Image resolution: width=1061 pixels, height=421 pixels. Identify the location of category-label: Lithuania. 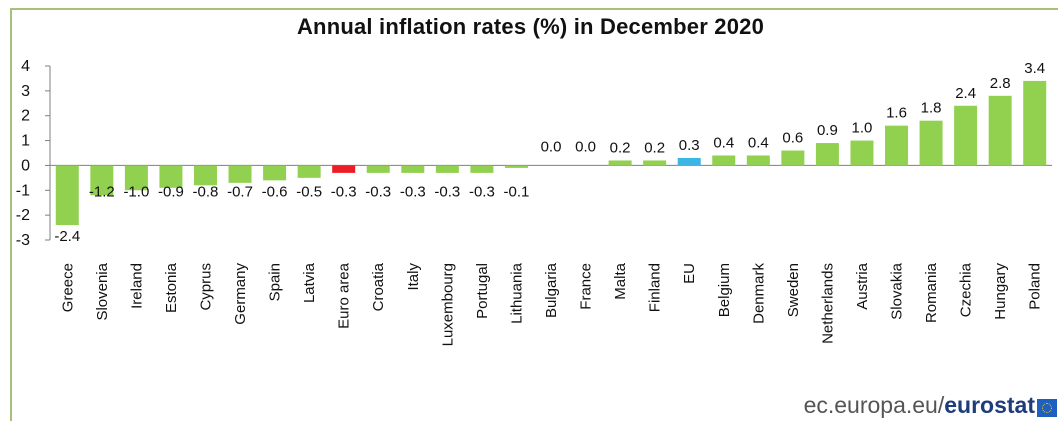
(516, 293).